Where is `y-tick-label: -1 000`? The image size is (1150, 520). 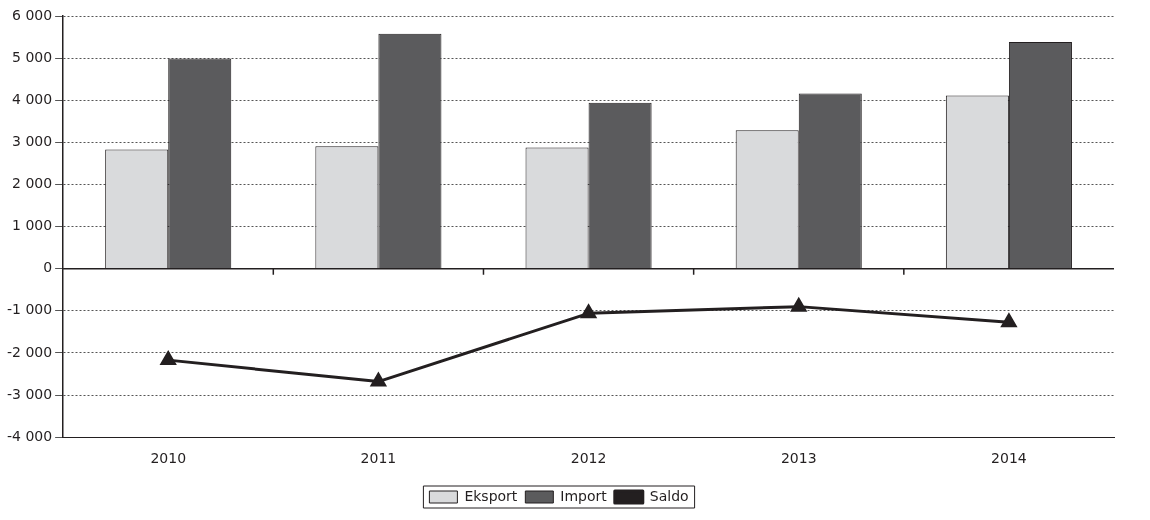
y-tick-label: -1 000 is located at coordinates (29, 309).